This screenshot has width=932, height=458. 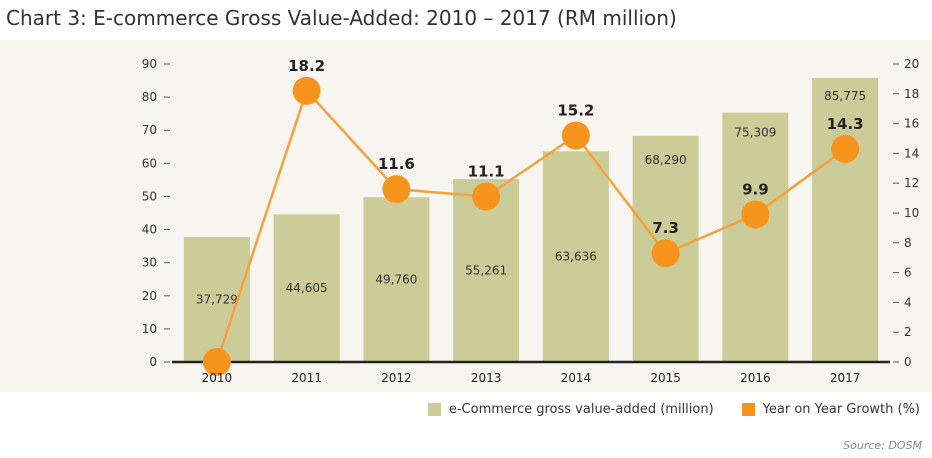 I want to click on y-left-tick-label: 0, so click(x=153, y=362).